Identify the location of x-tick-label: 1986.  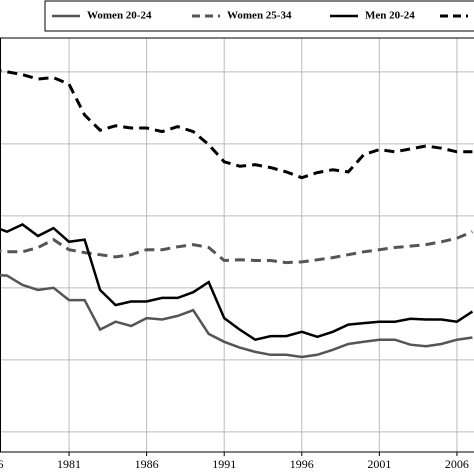
(147, 464).